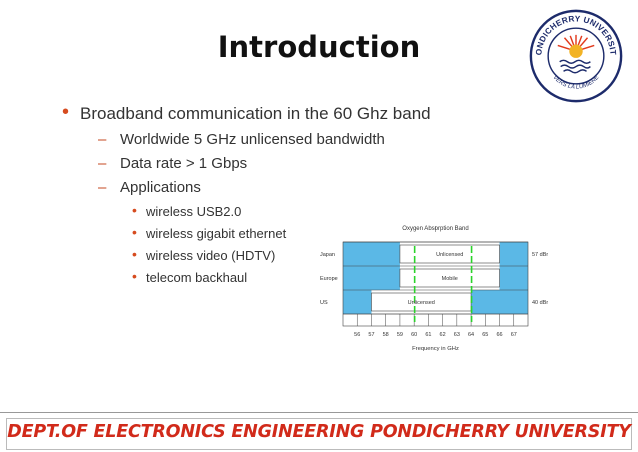 The width and height of the screenshot is (638, 452). I want to click on sub-bullet-text: Applications, so click(160, 187).